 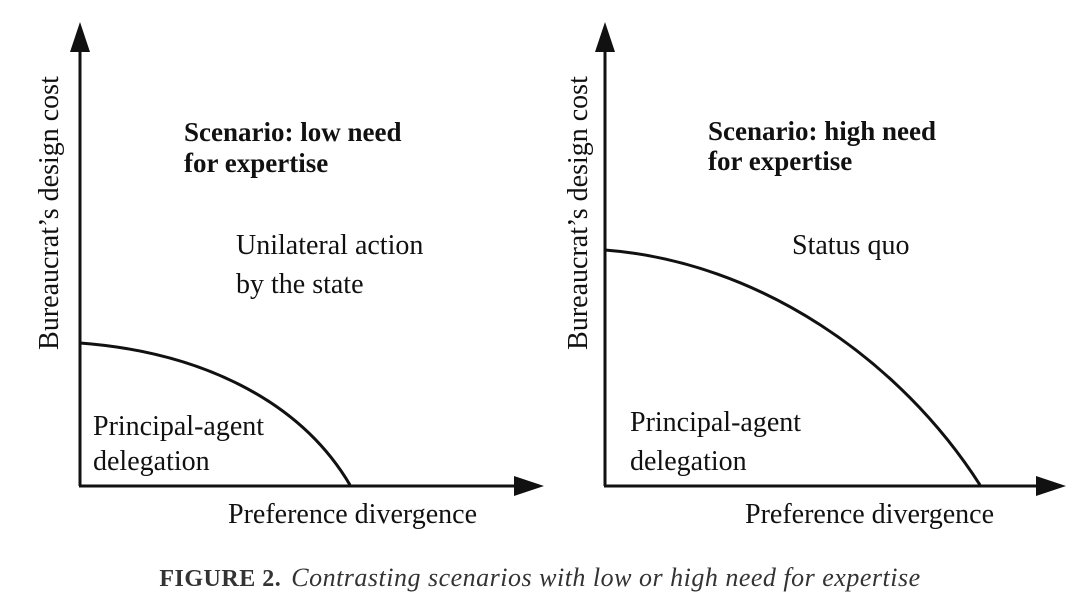 What do you see at coordinates (292, 132) in the screenshot?
I see `scenario-title-line1: Scenario: low need` at bounding box center [292, 132].